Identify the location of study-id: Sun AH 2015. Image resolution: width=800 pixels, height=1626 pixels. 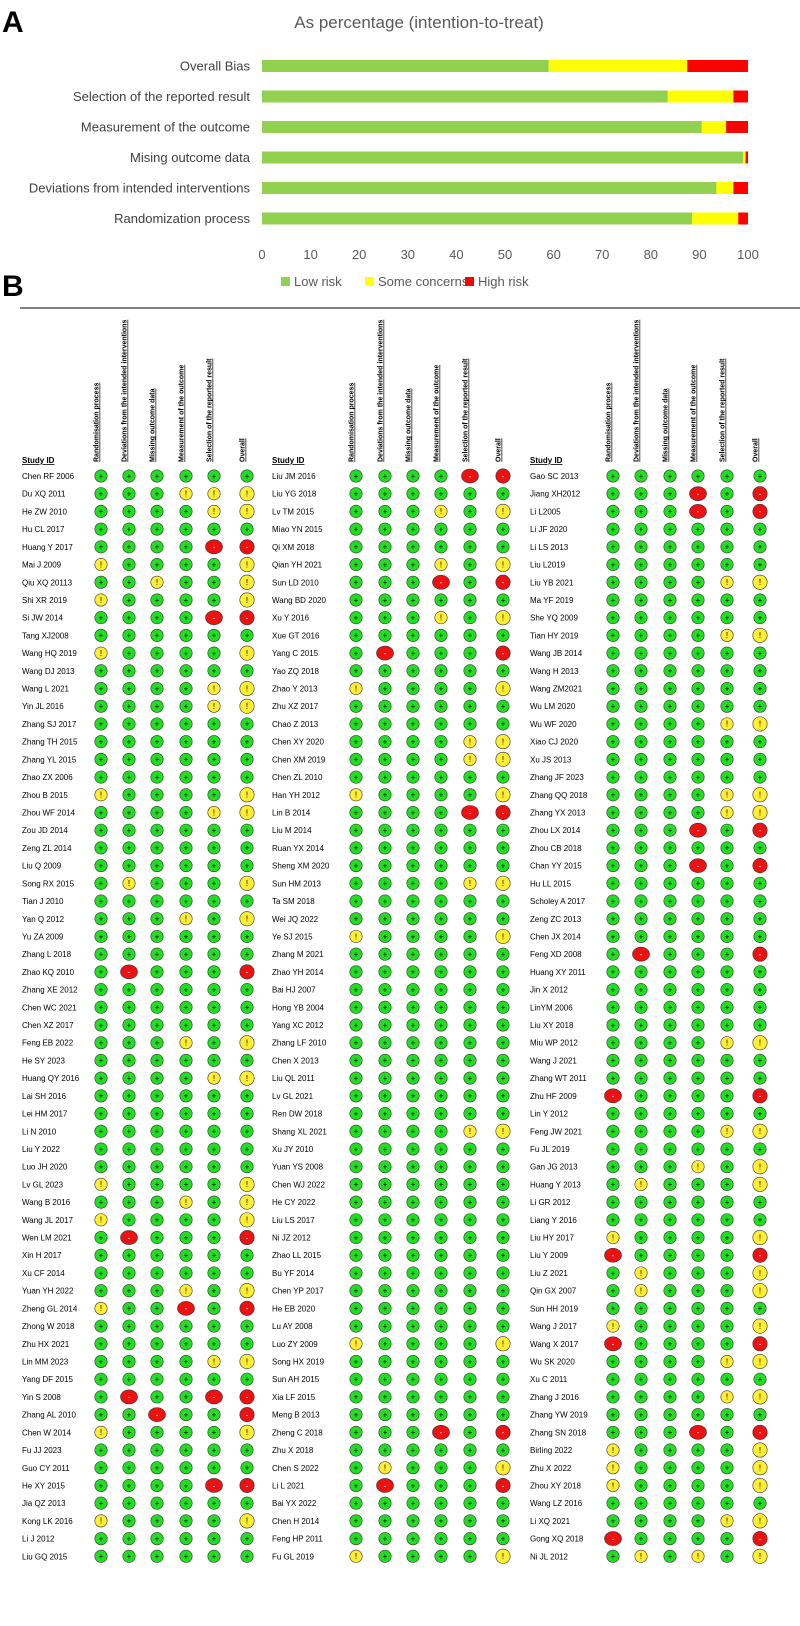
(296, 1379).